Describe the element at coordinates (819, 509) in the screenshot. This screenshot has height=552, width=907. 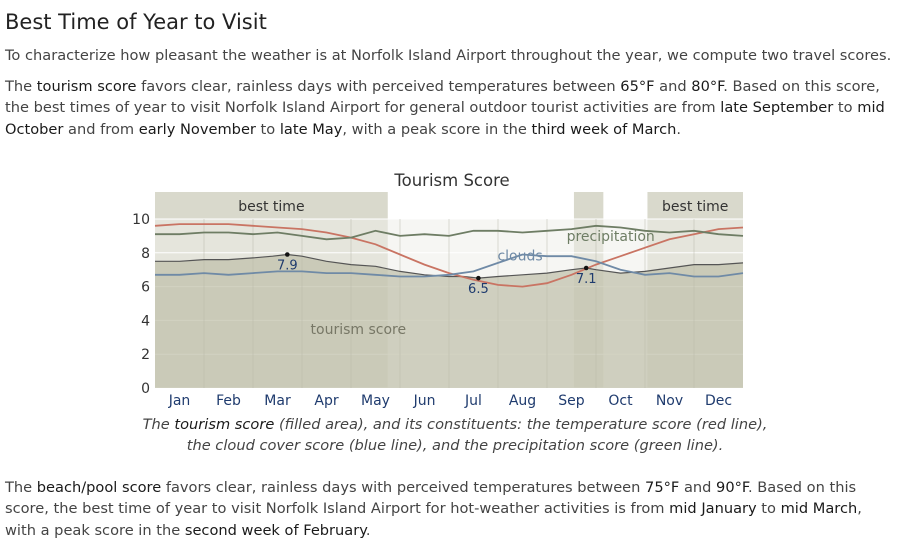
I see `keyword-period-end: mid March` at that location.